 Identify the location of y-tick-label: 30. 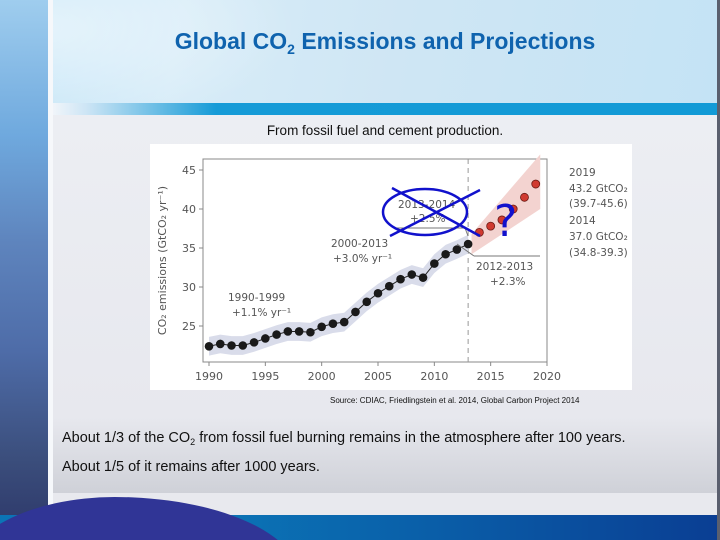
(189, 287).